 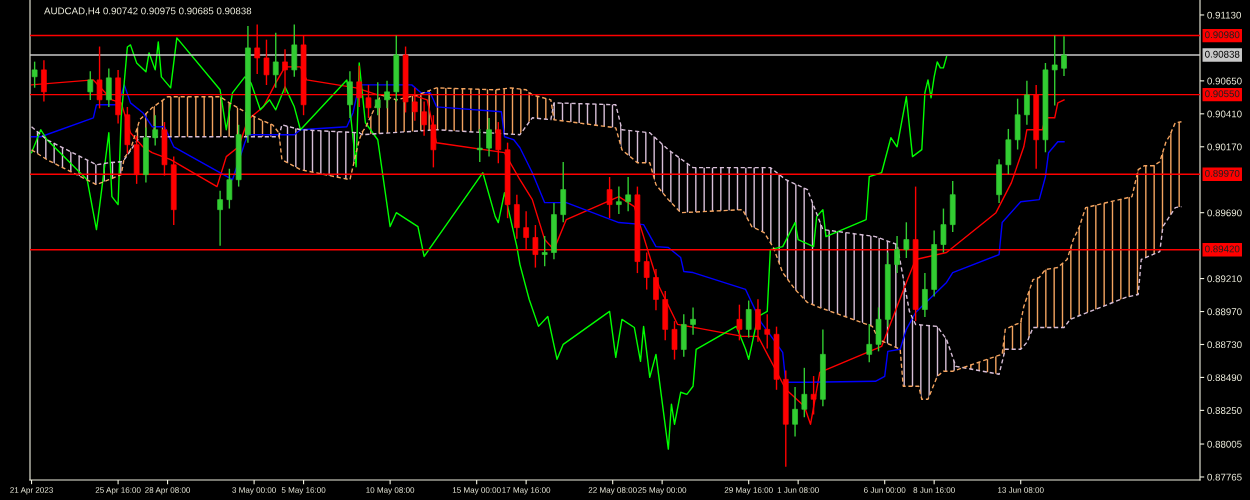 What do you see at coordinates (168, 491) in the screenshot?
I see `x-tick-label: 28 Apr 08:00` at bounding box center [168, 491].